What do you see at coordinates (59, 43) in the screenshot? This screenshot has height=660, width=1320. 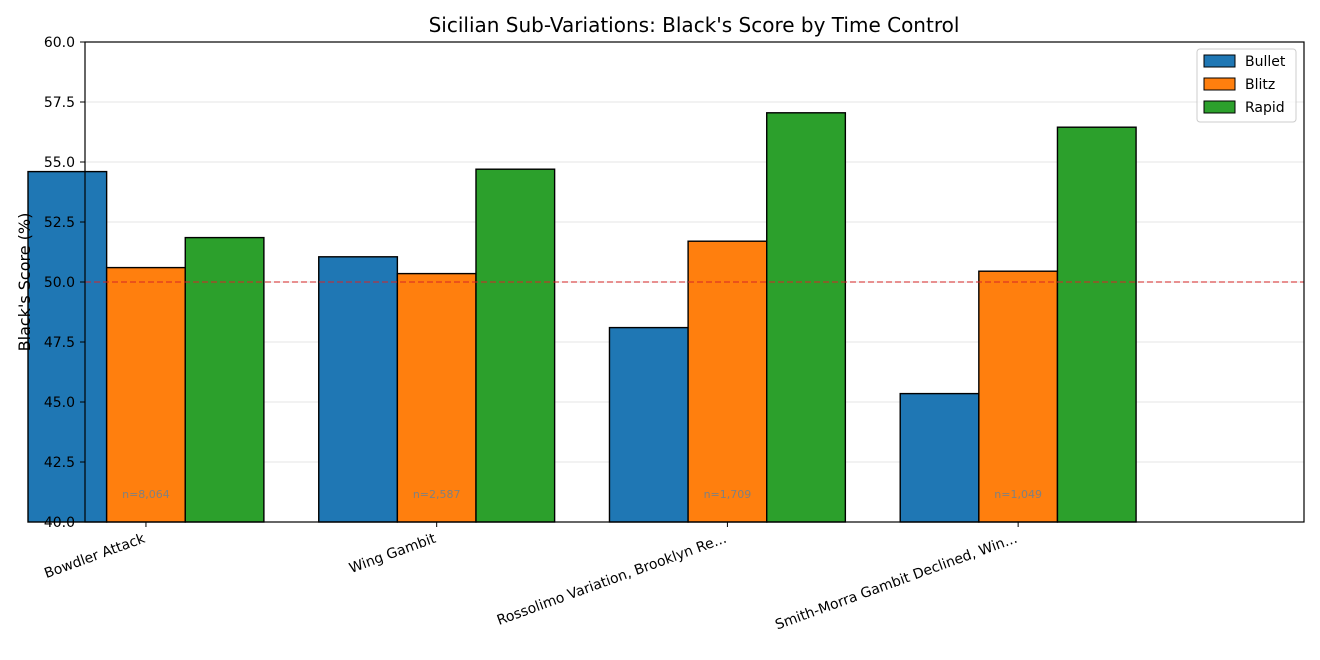 I see `y-tick-label: 60.0` at bounding box center [59, 43].